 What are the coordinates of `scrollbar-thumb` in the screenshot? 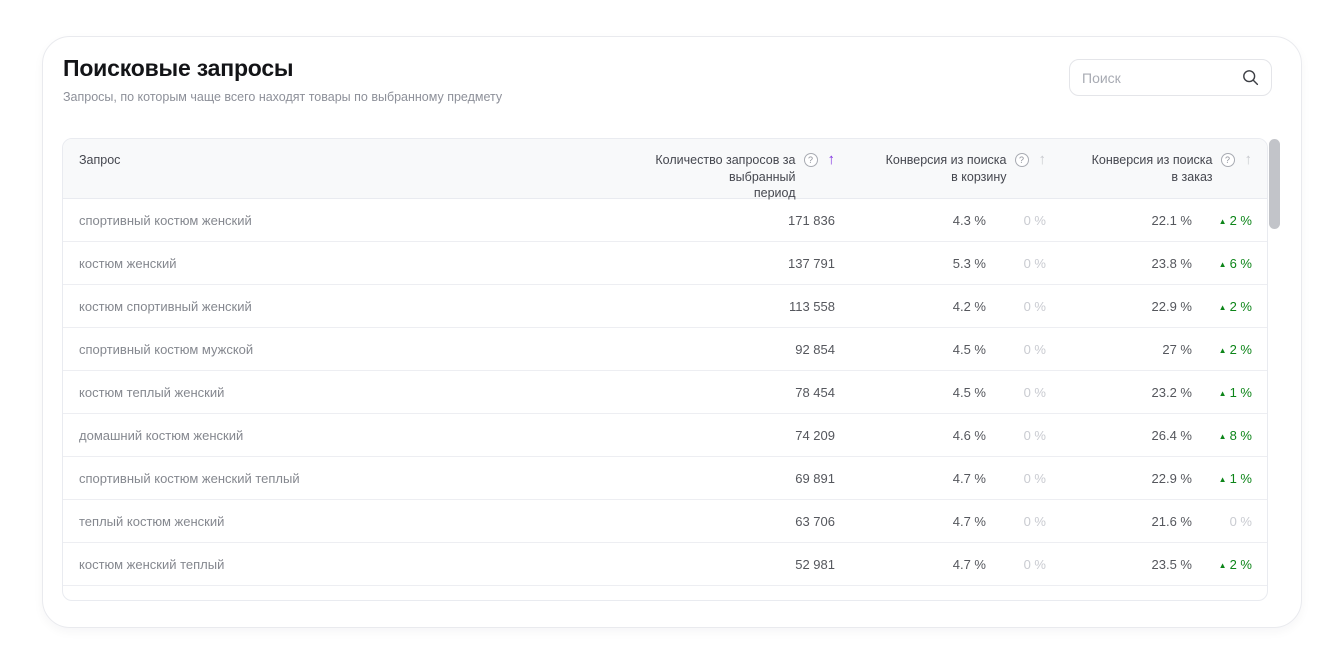 It's located at (1274, 184).